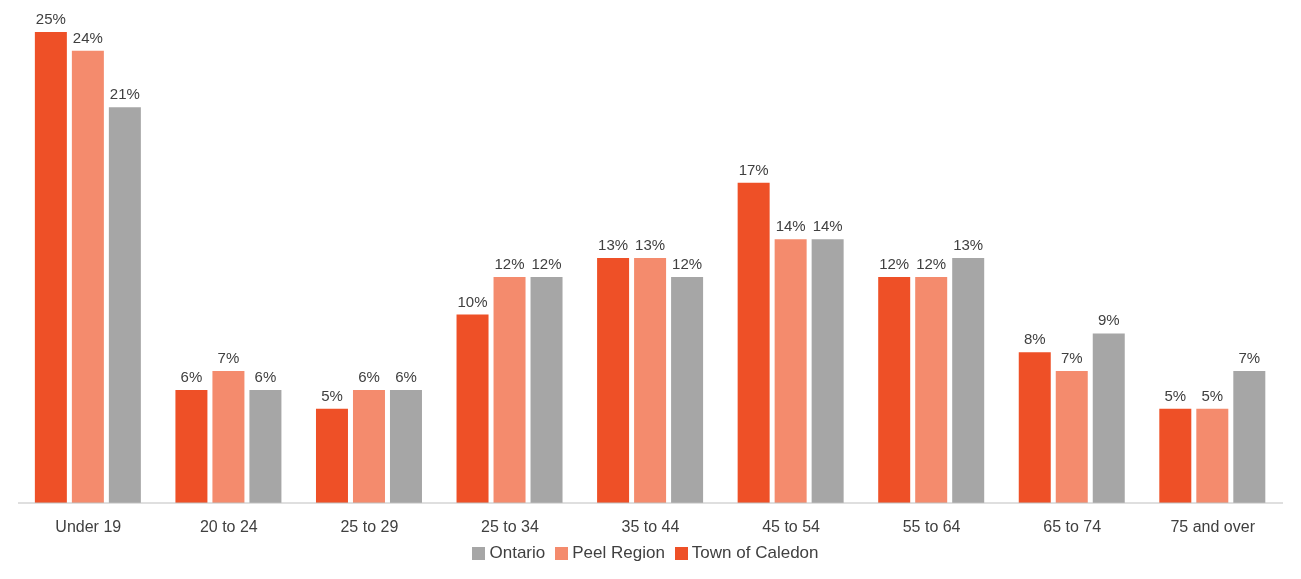 This screenshot has height=579, width=1301. Describe the element at coordinates (510, 527) in the screenshot. I see `x-tick-label: 25 to 34` at that location.